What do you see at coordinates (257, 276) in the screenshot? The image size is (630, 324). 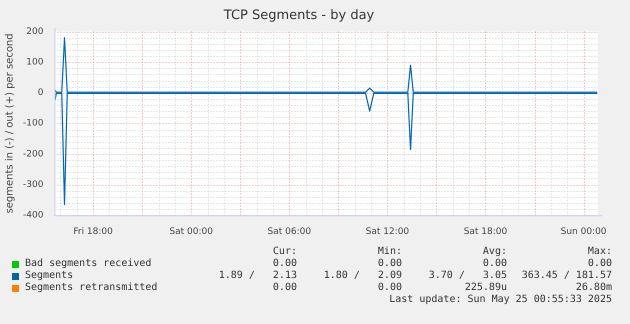 I see `text: 1.89 / 2.13` at bounding box center [257, 276].